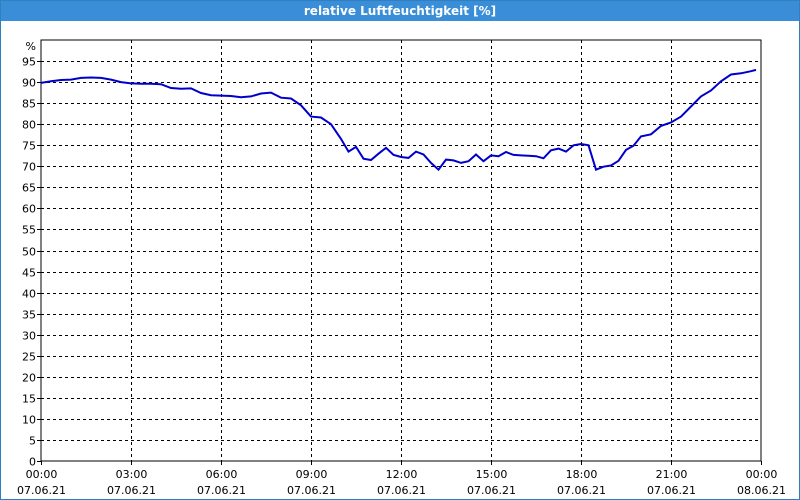 This screenshot has width=800, height=500. What do you see at coordinates (402, 474) in the screenshot?
I see `x-tick-time: 12:00` at bounding box center [402, 474].